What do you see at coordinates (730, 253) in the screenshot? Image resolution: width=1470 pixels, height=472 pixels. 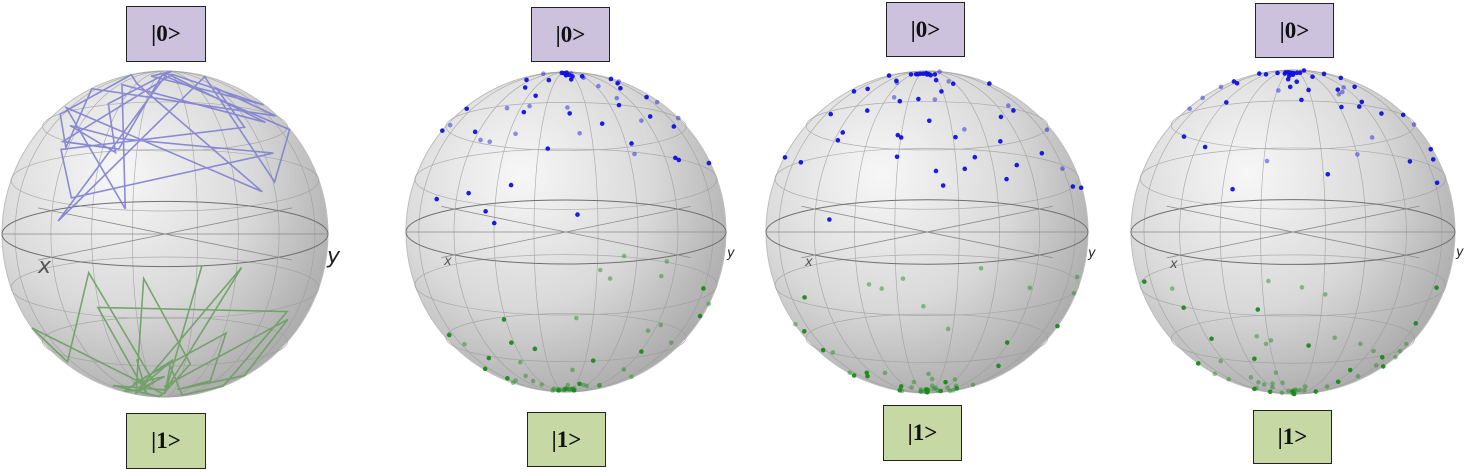 I see `sphere-2-y-axis-label: y` at bounding box center [730, 253].